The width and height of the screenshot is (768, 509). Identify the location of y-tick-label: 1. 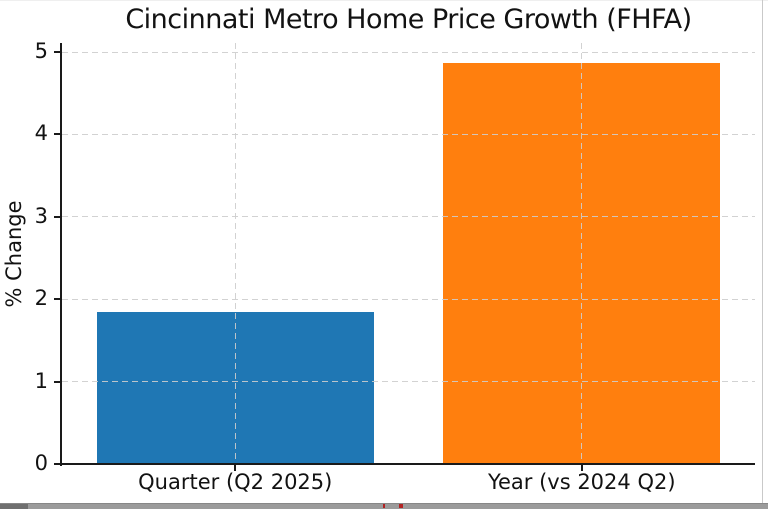
(41, 380).